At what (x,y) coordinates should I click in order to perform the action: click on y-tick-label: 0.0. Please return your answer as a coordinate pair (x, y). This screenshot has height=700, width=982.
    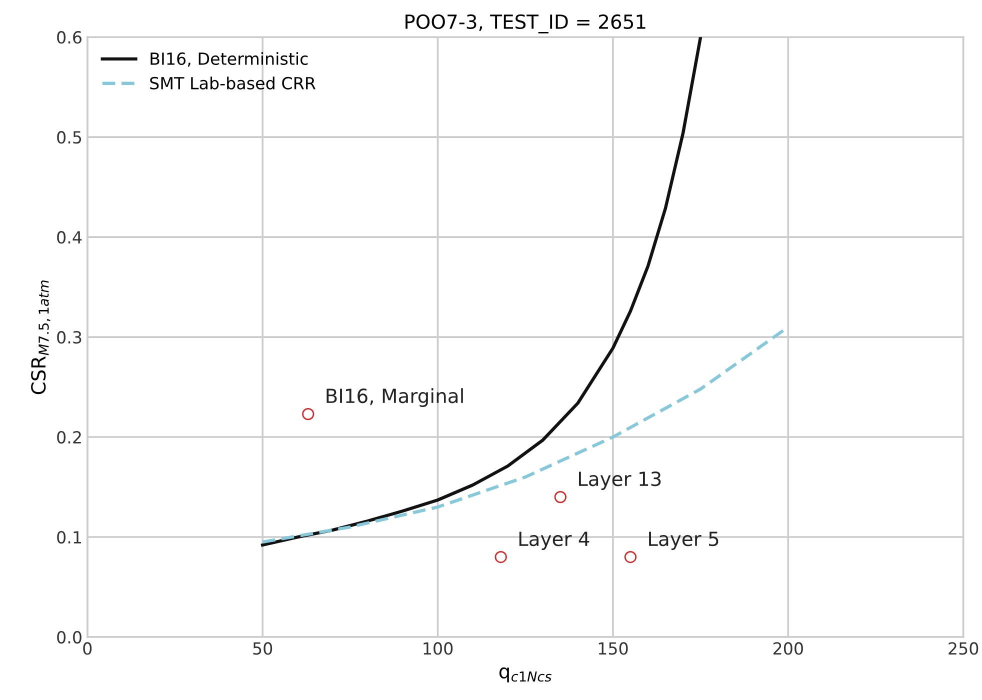
    Looking at the image, I should click on (69, 637).